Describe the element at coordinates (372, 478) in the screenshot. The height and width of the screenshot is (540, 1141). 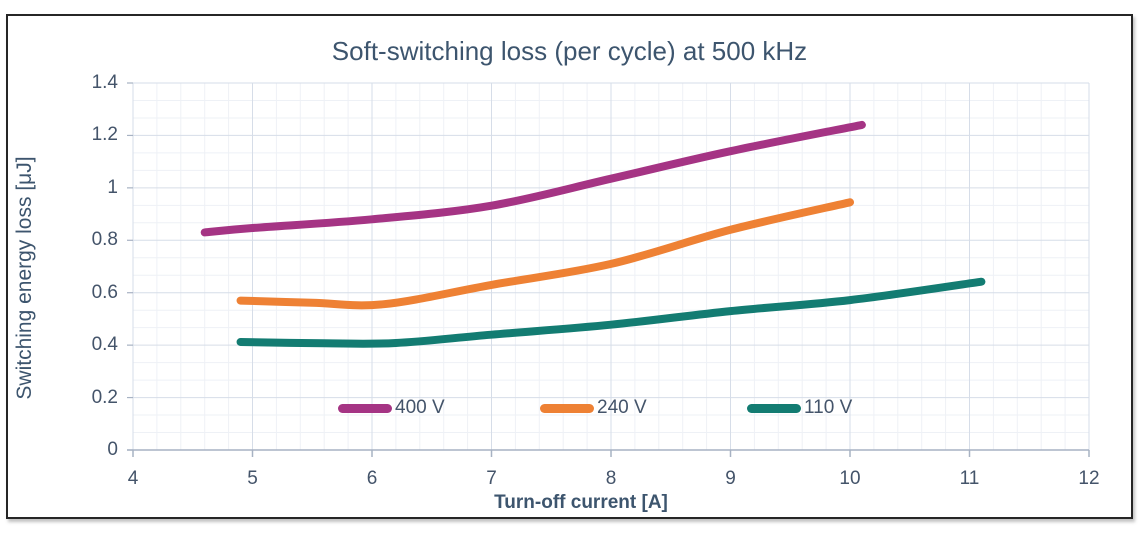
I see `x-tick-label: 6` at that location.